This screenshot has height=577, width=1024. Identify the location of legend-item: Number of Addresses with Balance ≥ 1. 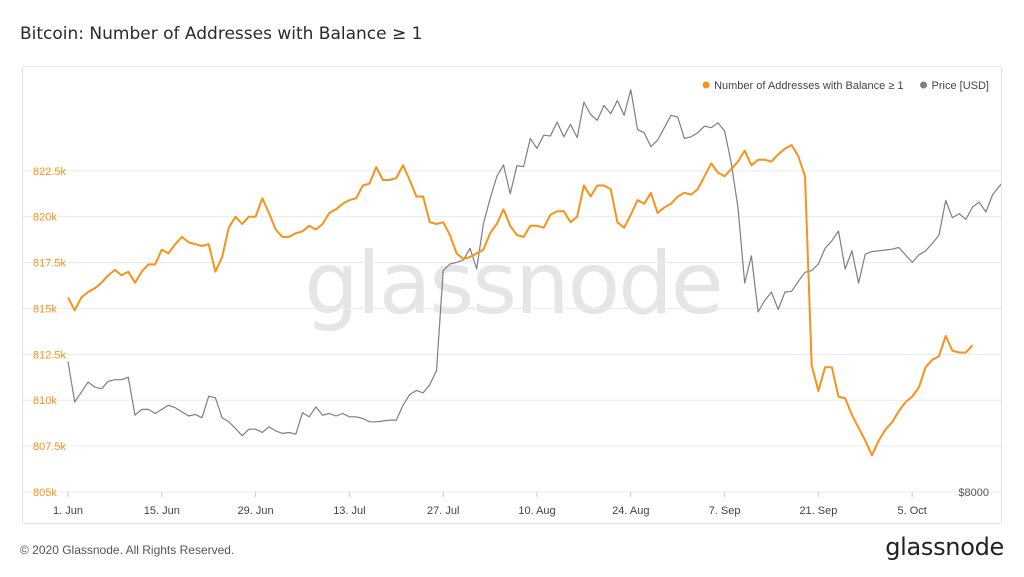
(803, 86).